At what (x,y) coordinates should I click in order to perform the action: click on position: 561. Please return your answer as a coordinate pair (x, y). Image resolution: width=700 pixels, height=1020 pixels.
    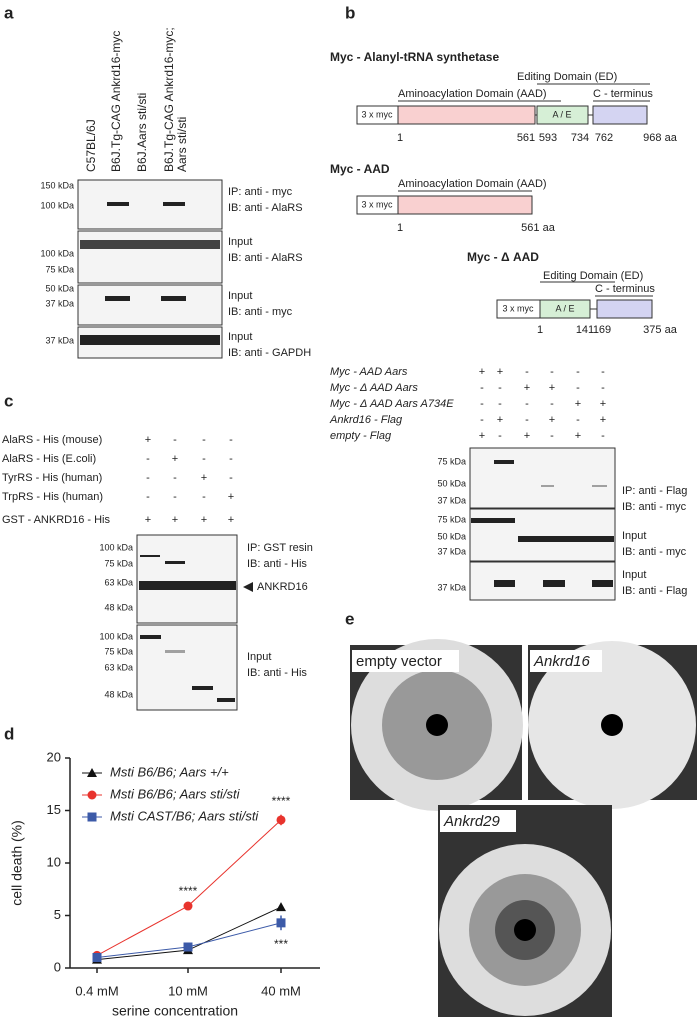
    Looking at the image, I should click on (526, 138).